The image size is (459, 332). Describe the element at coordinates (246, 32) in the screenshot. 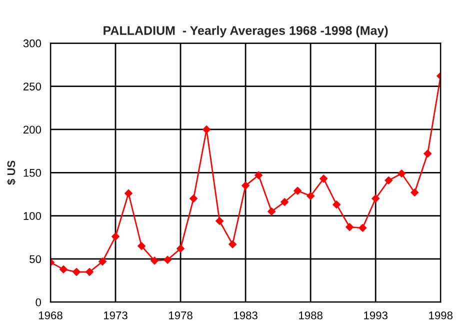

I see `chart-title: PALLADIUM - Yearly Averages 1968 -1998 (May)` at that location.